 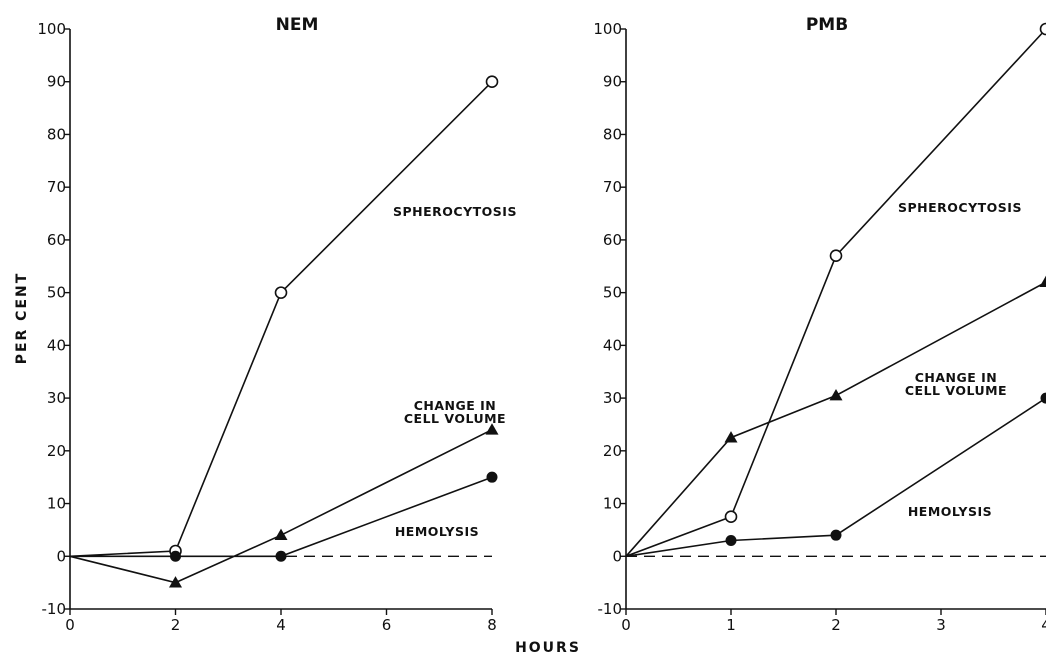 What do you see at coordinates (548, 646) in the screenshot?
I see `x-axis-label: HOURS` at bounding box center [548, 646].